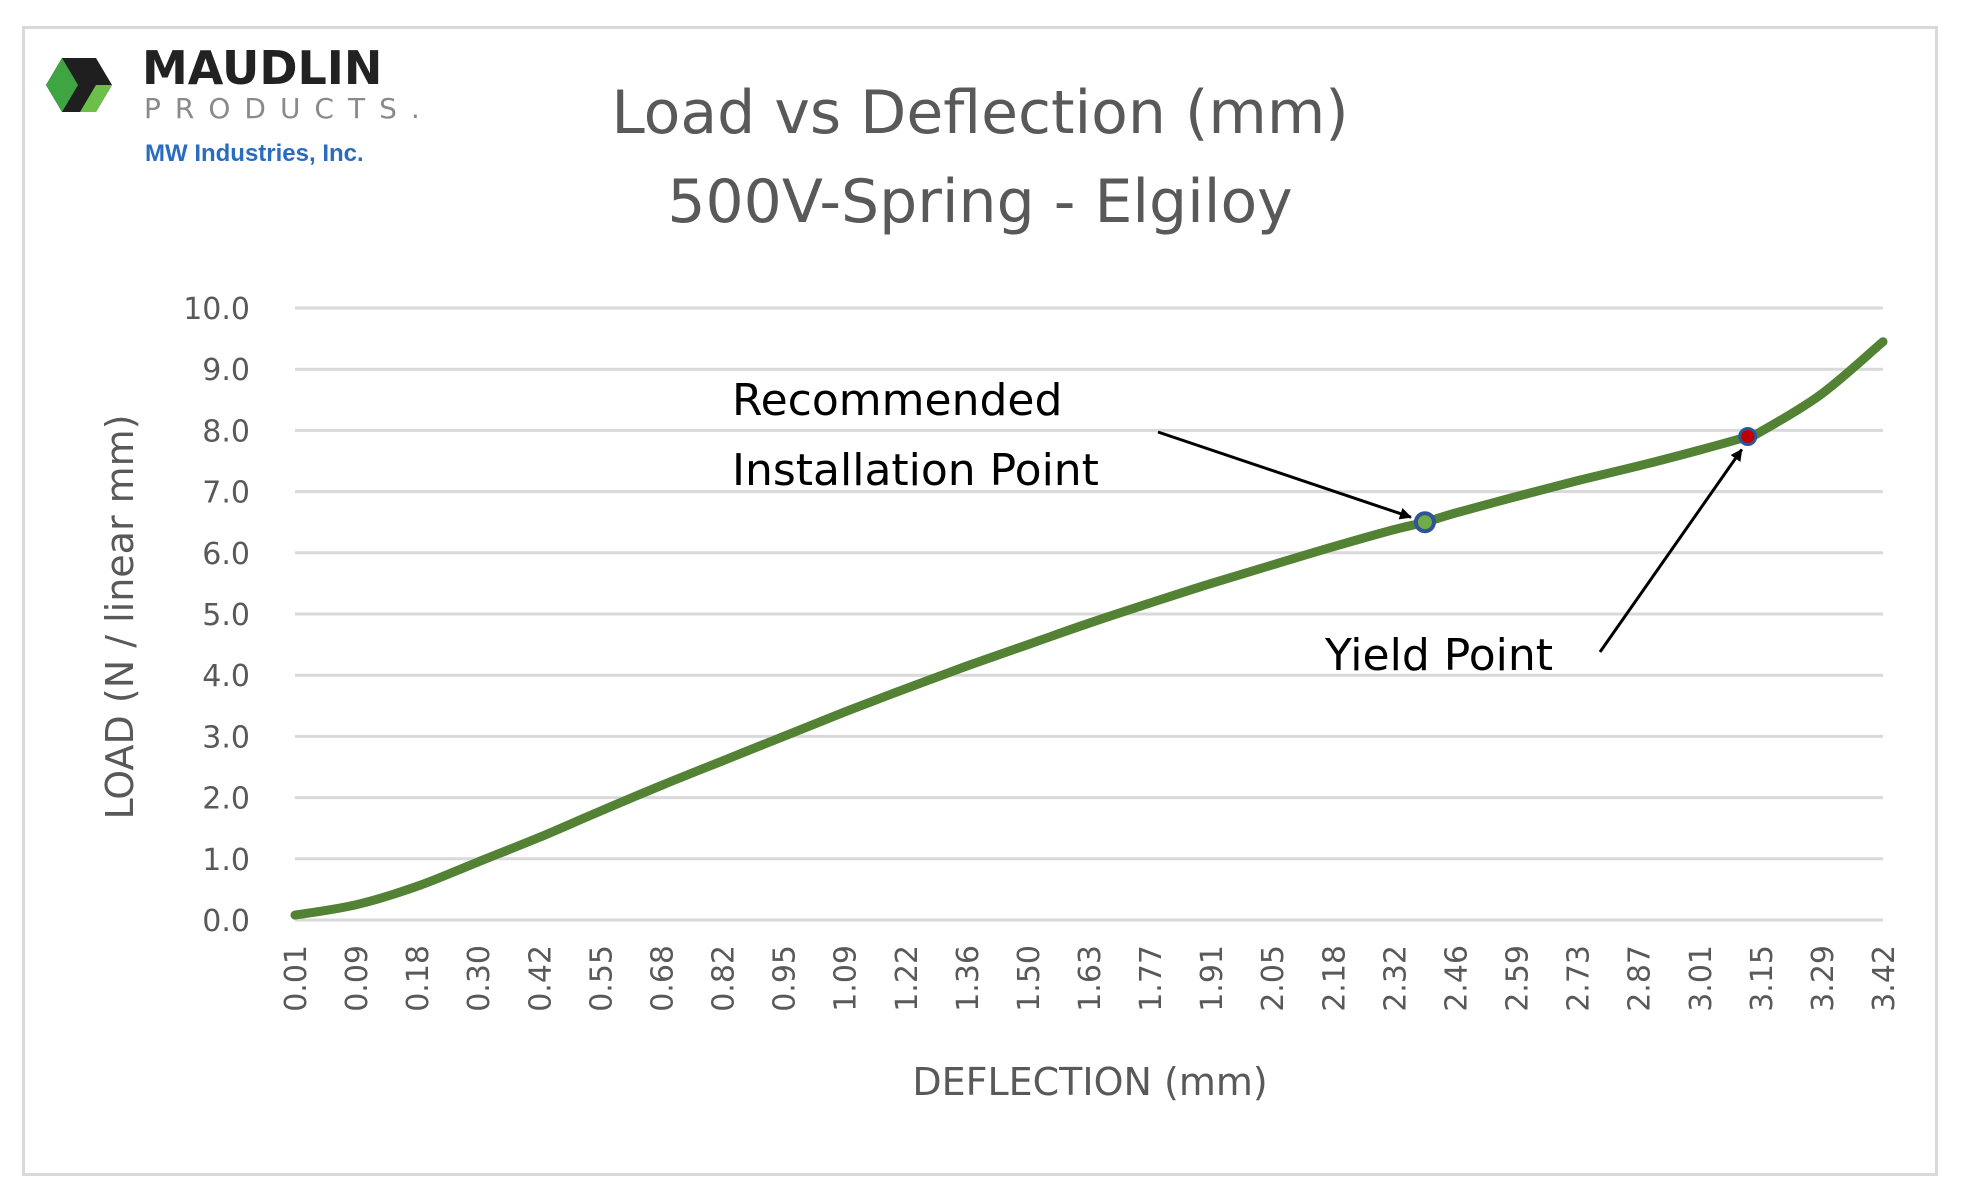 Image resolution: width=1961 pixels, height=1199 pixels. What do you see at coordinates (915, 470) in the screenshot?
I see `installation-point-label-line2: Installation Point` at bounding box center [915, 470].